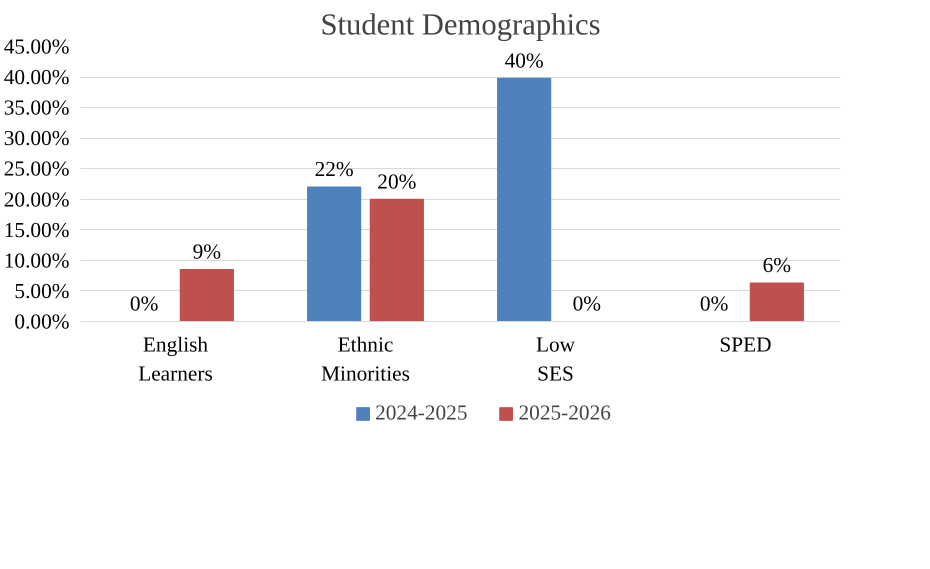 The width and height of the screenshot is (930, 569). What do you see at coordinates (745, 344) in the screenshot?
I see `x-tick-label: SPED` at bounding box center [745, 344].